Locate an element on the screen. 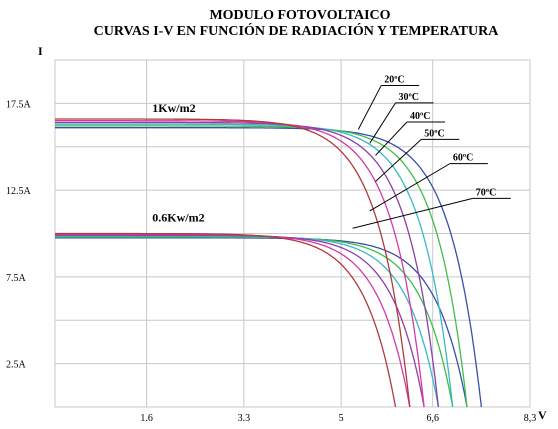 The width and height of the screenshot is (558, 429). y-tick-label: 17.5A is located at coordinates (19, 104).